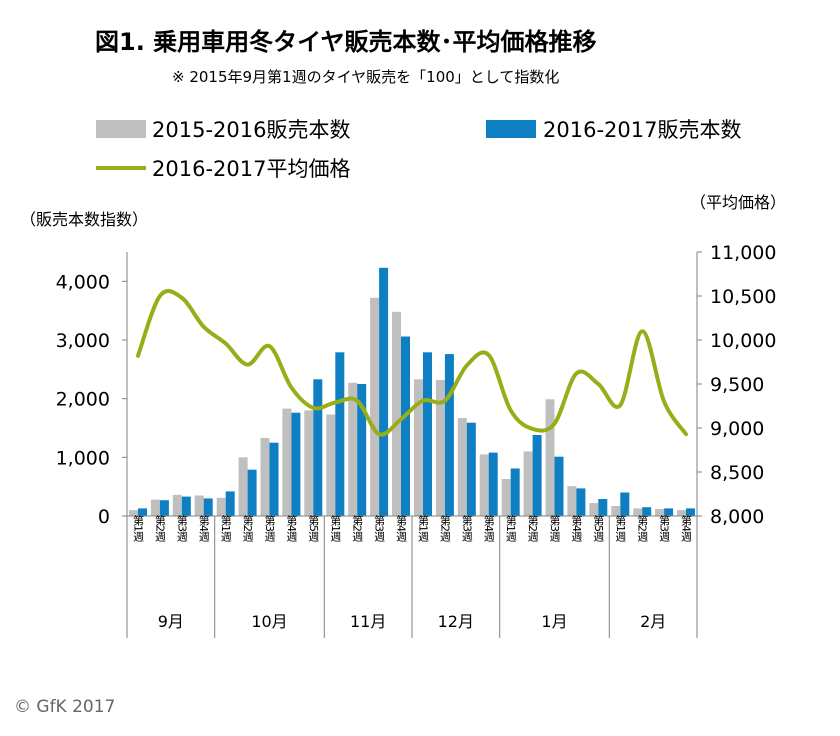  What do you see at coordinates (104, 517) in the screenshot?
I see `left-tick-label: 0` at bounding box center [104, 517].